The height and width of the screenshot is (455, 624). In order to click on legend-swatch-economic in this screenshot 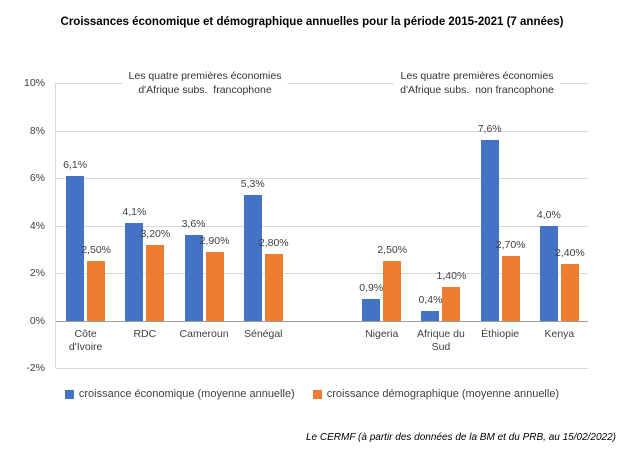, I will do `click(69, 394)`.